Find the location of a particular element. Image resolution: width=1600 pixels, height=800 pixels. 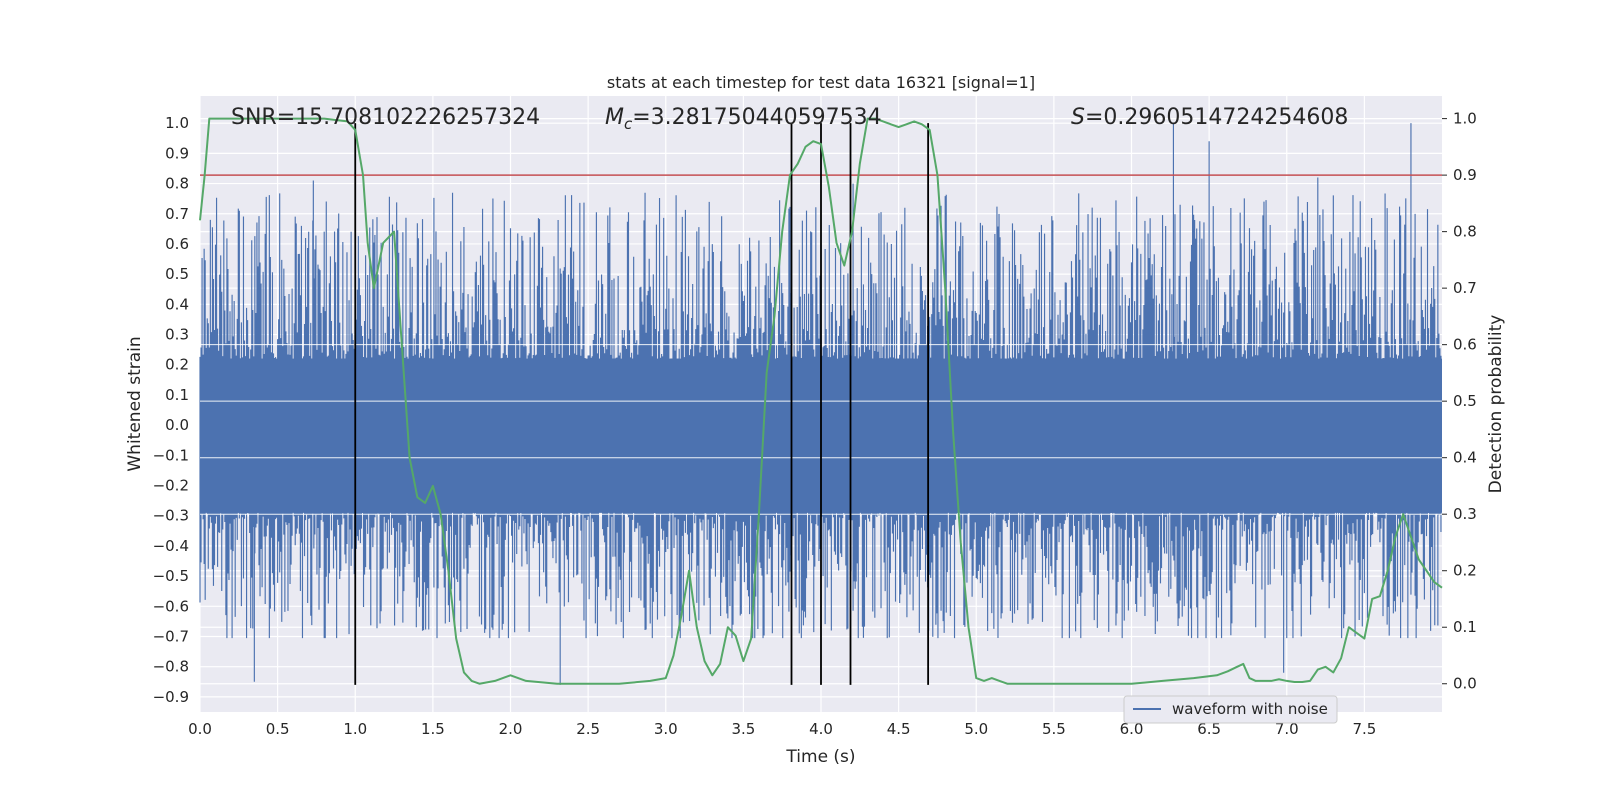

y-left-tick-label: −0.6 is located at coordinates (171, 606).